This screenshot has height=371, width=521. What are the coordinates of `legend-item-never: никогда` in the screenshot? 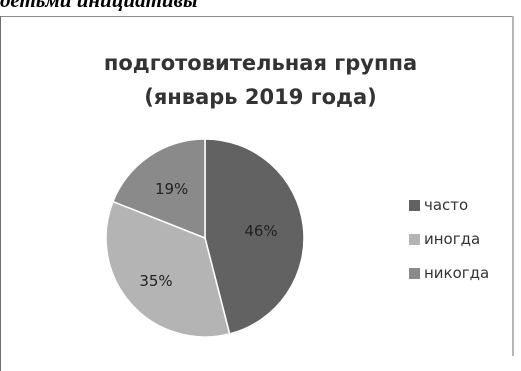 It's located at (449, 273).